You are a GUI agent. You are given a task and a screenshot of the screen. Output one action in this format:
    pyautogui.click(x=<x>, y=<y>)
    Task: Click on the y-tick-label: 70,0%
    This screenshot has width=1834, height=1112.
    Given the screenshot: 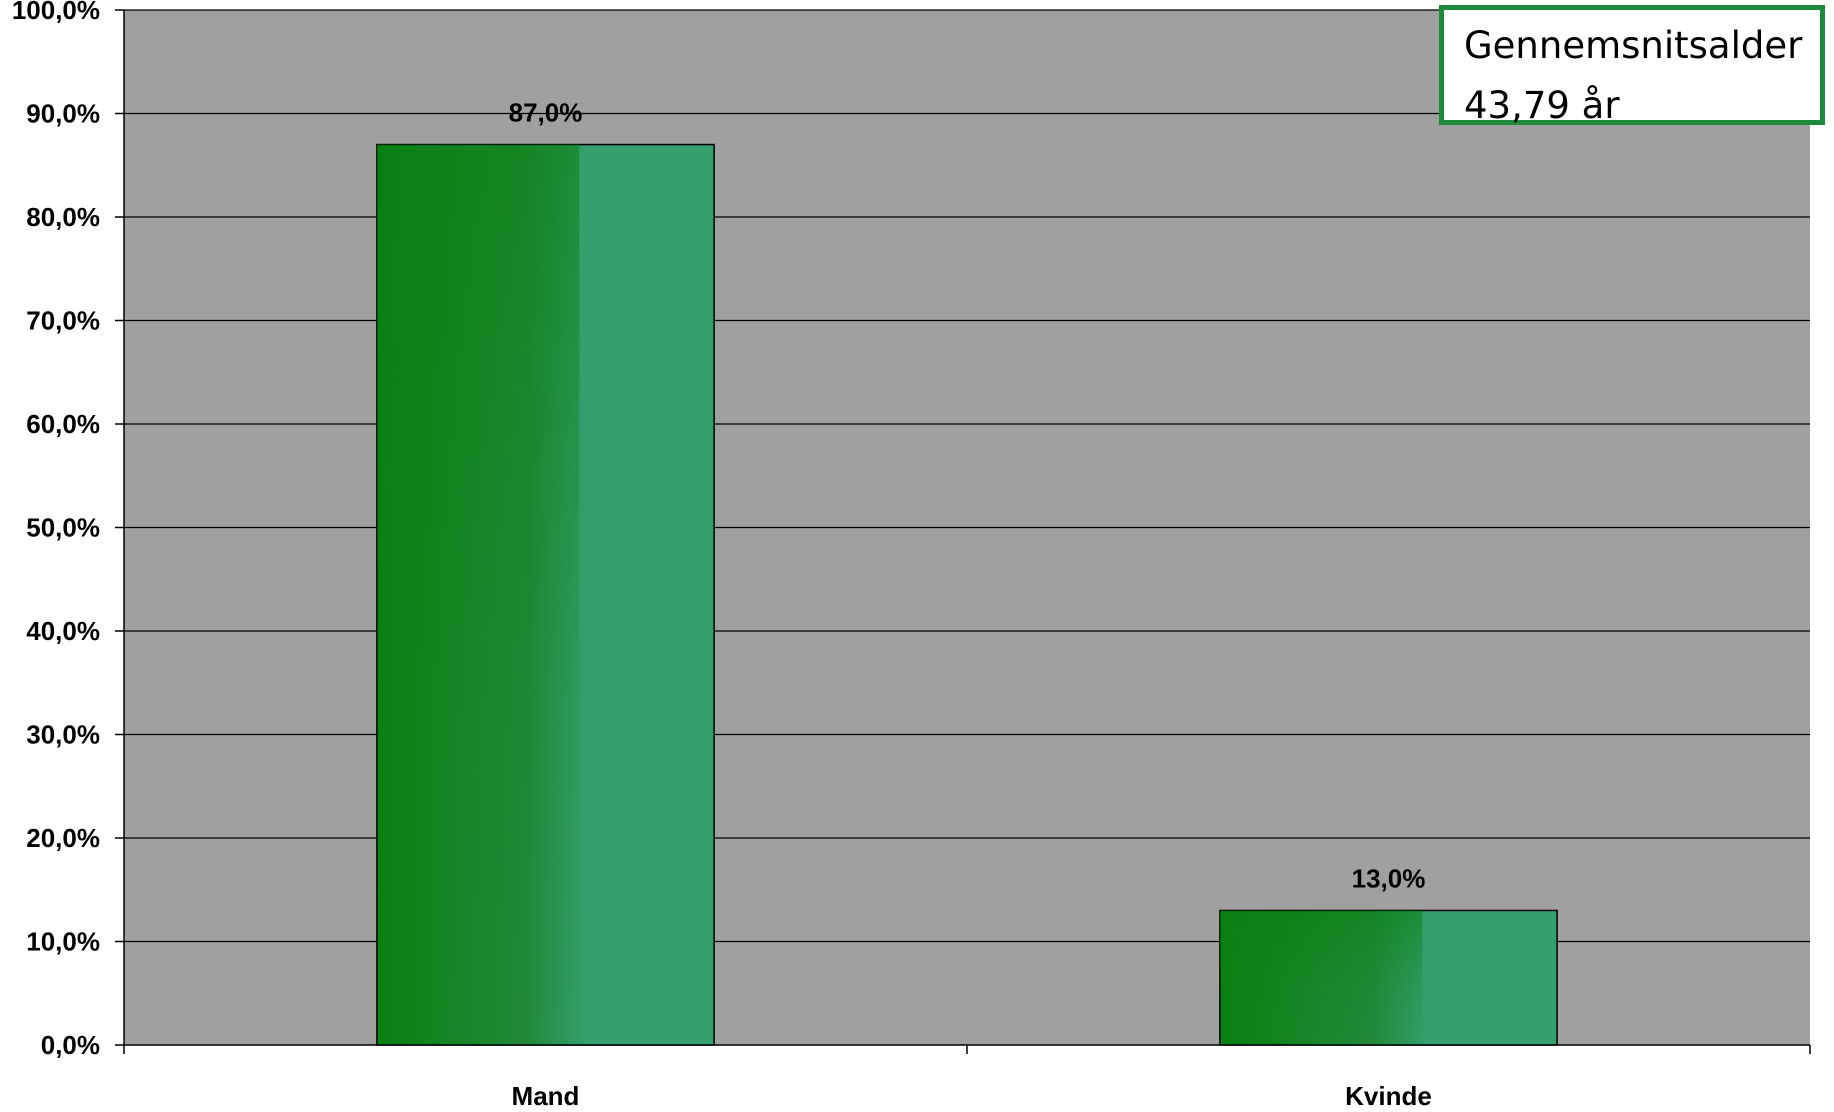 What is the action you would take?
    pyautogui.click(x=63, y=321)
    